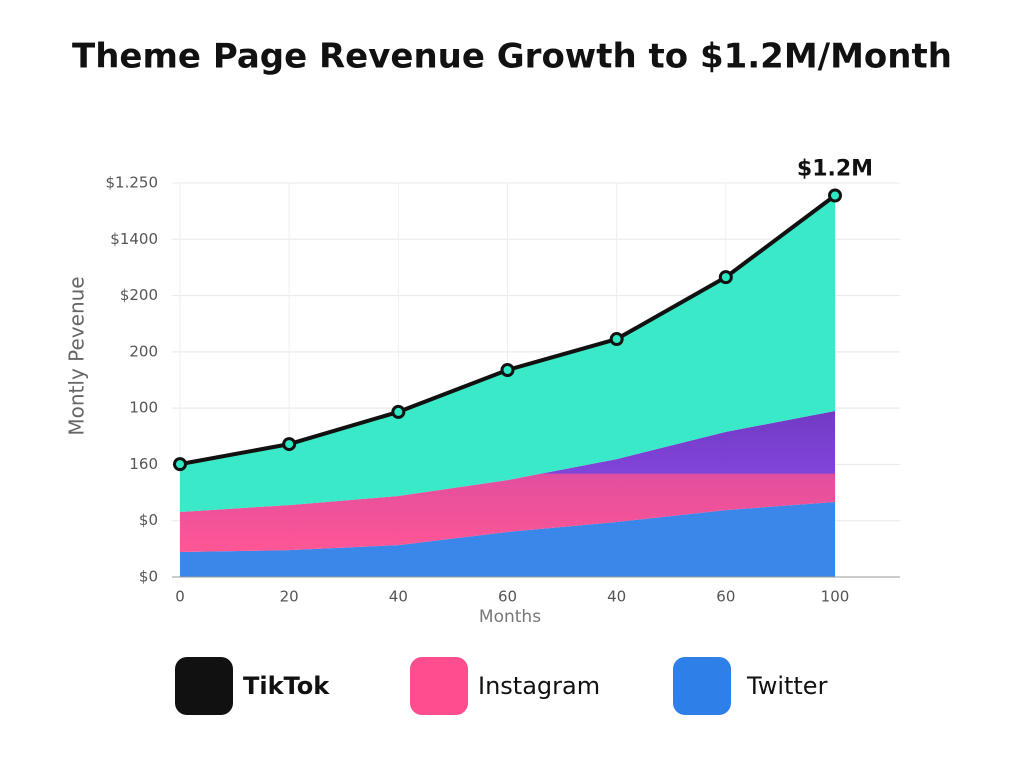  Describe the element at coordinates (510, 617) in the screenshot. I see `x-axis-label: Months` at that location.